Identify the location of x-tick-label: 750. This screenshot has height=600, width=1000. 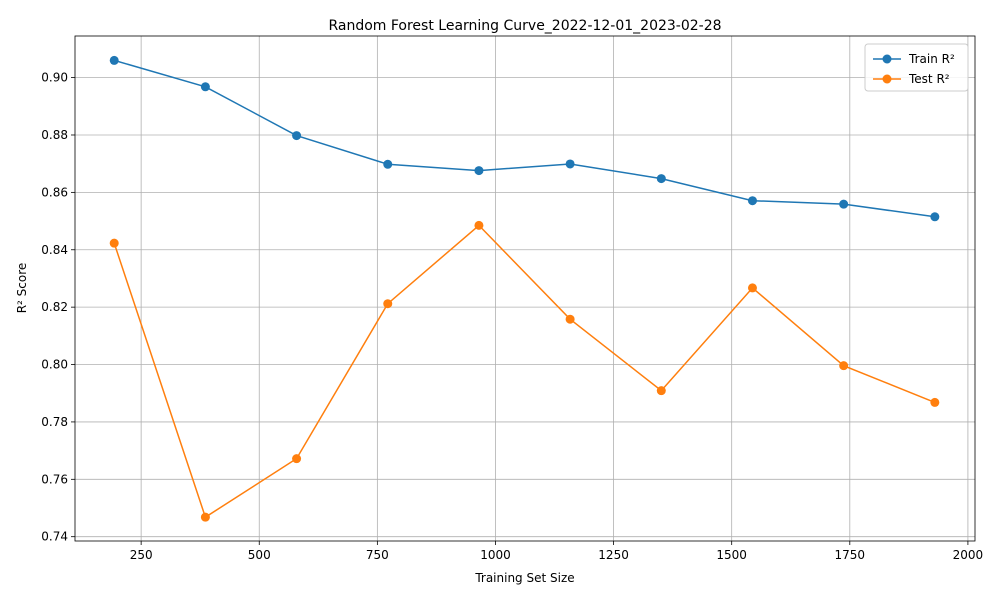
(377, 555).